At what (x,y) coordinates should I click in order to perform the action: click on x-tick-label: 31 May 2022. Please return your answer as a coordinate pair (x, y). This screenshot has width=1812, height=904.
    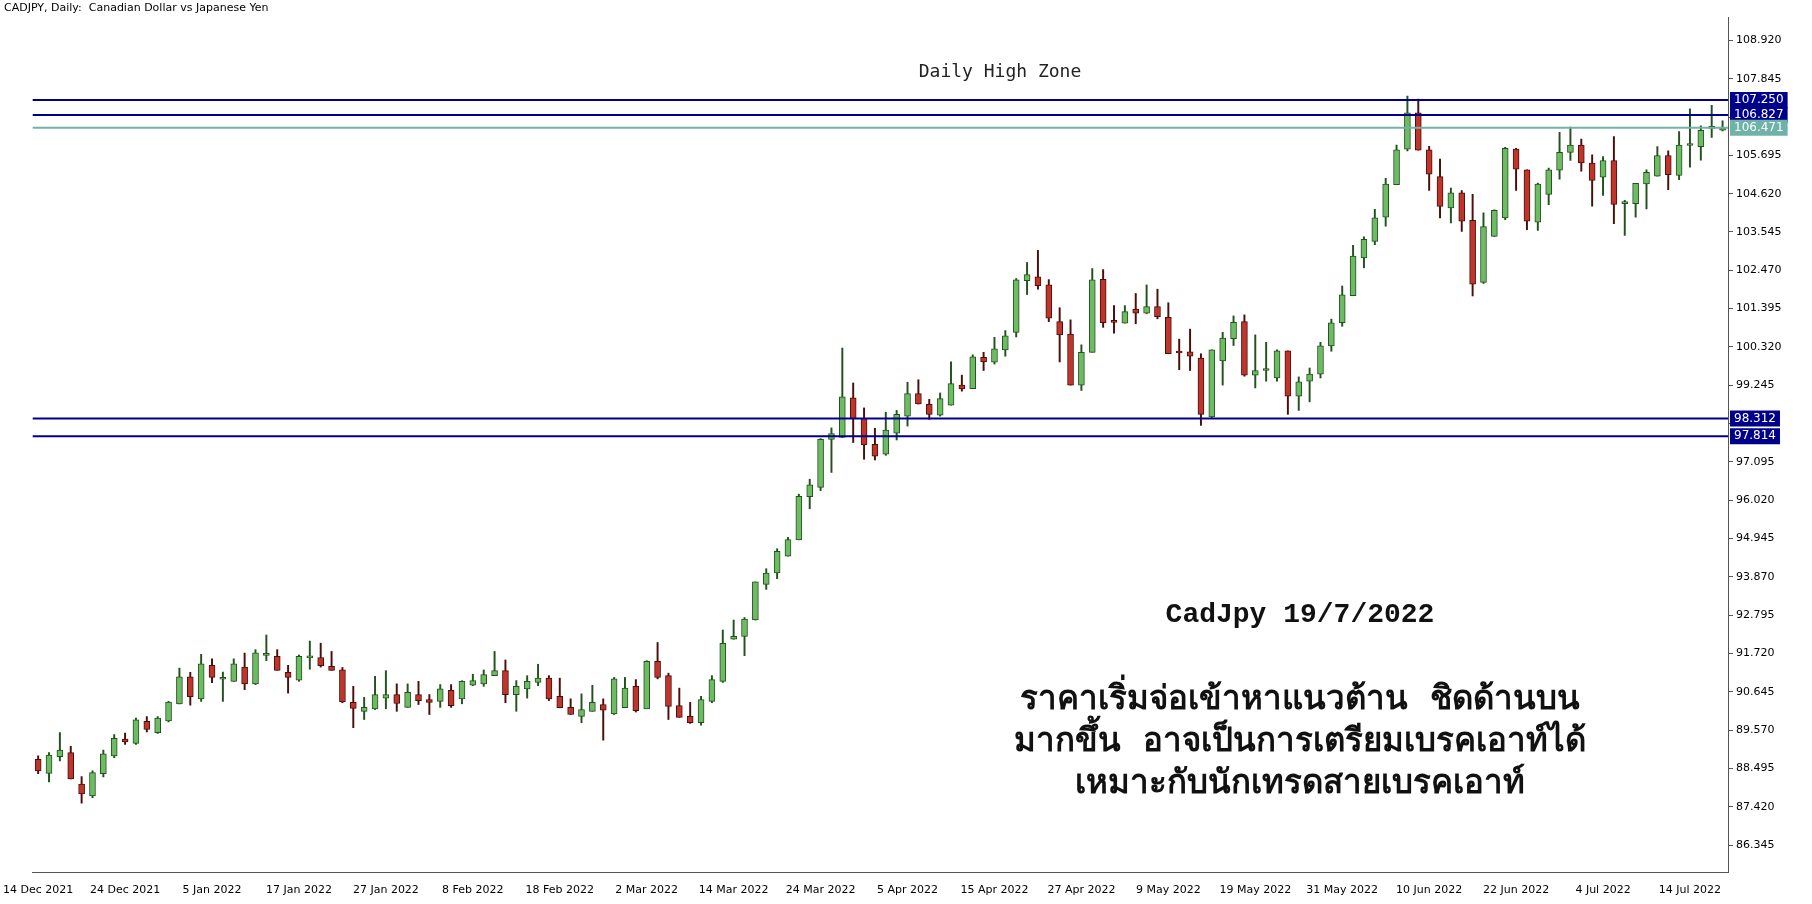
    Looking at the image, I should click on (1342, 890).